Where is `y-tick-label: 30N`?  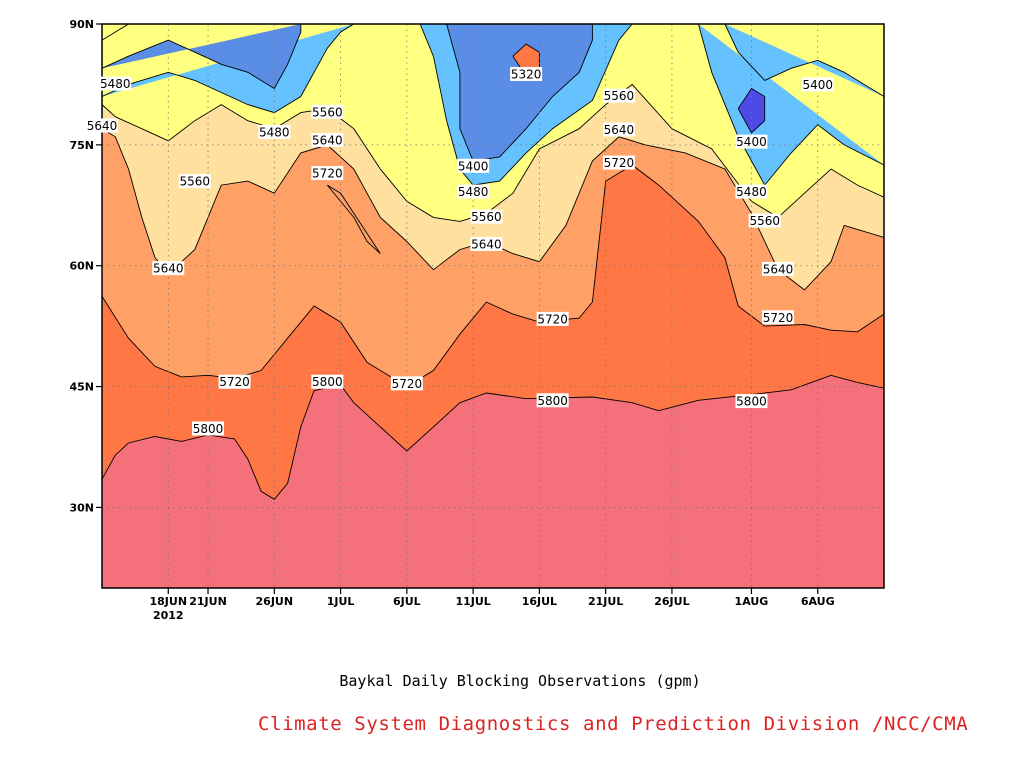 y-tick-label: 30N is located at coordinates (81, 507).